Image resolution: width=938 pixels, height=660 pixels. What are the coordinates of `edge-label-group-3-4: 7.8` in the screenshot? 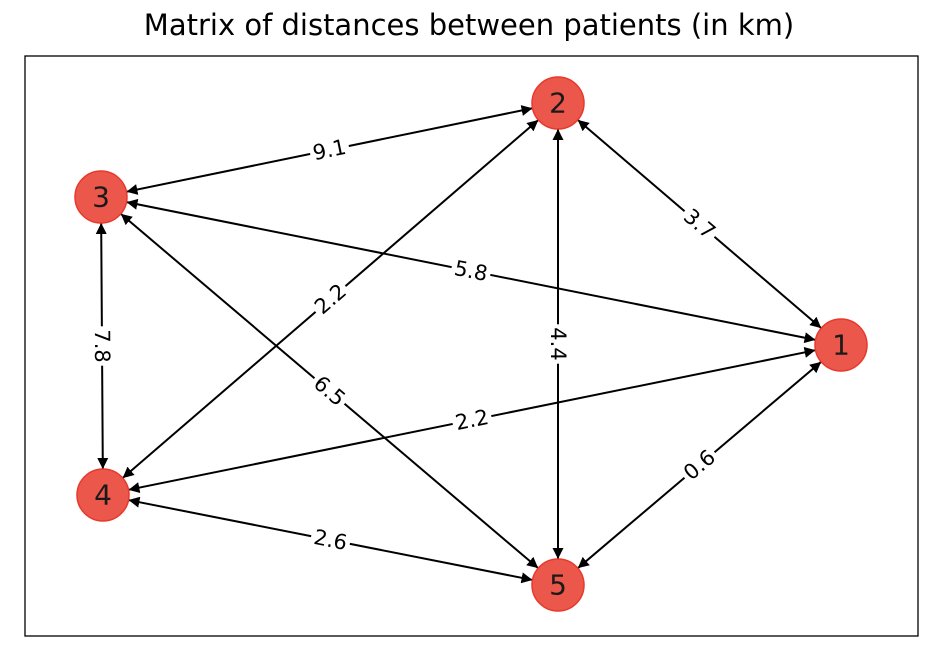 It's located at (102, 346).